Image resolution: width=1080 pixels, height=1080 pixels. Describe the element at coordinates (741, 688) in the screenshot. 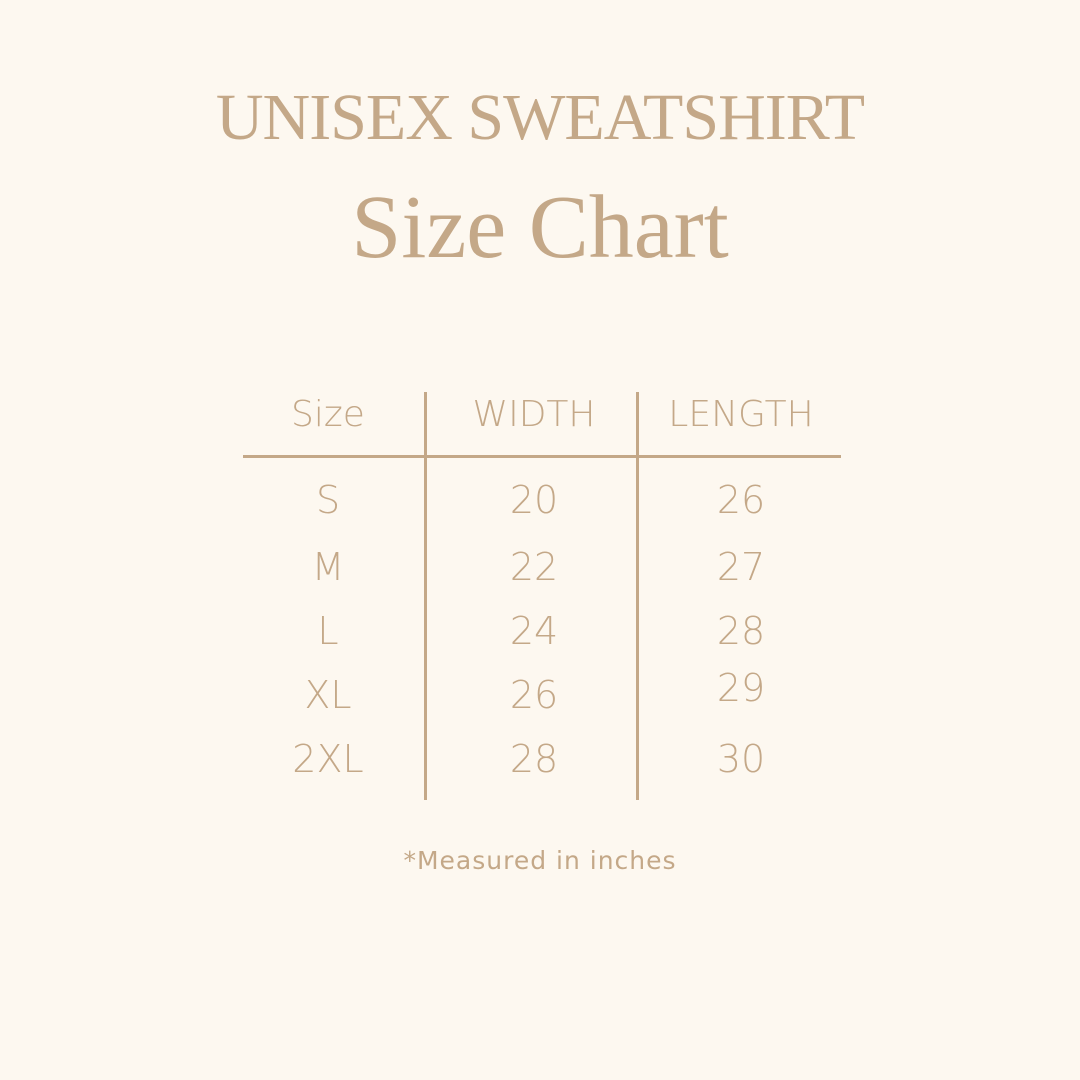

I see `length-cell: 29` at that location.